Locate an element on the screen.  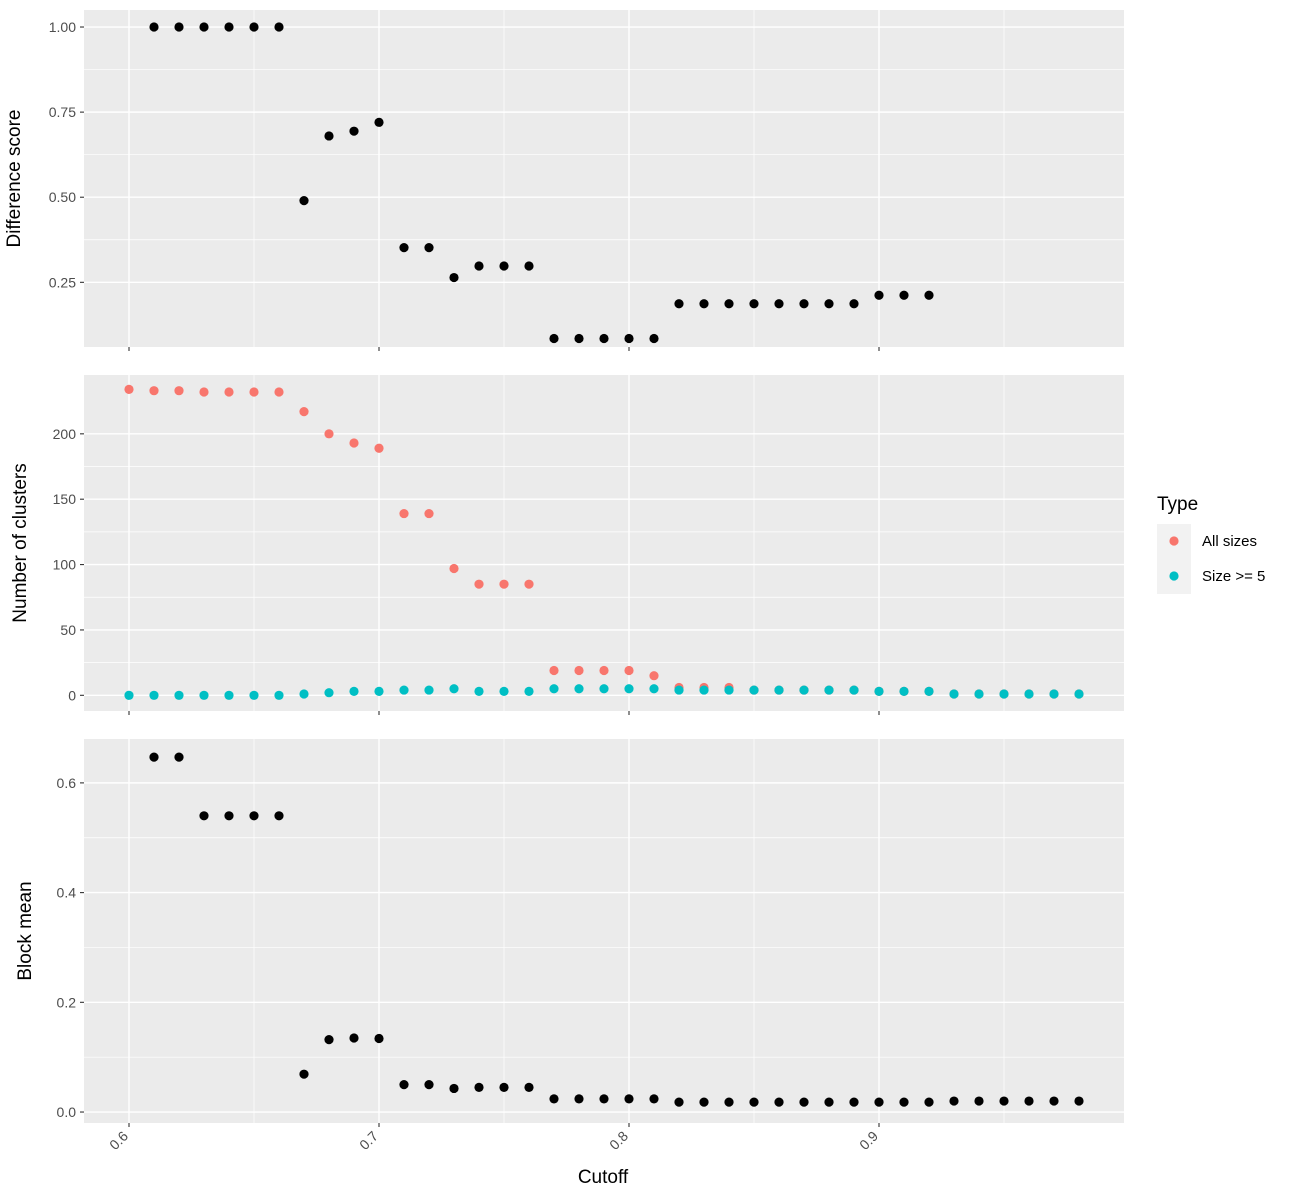
x-axis-title: Cutoff is located at coordinates (603, 1177).